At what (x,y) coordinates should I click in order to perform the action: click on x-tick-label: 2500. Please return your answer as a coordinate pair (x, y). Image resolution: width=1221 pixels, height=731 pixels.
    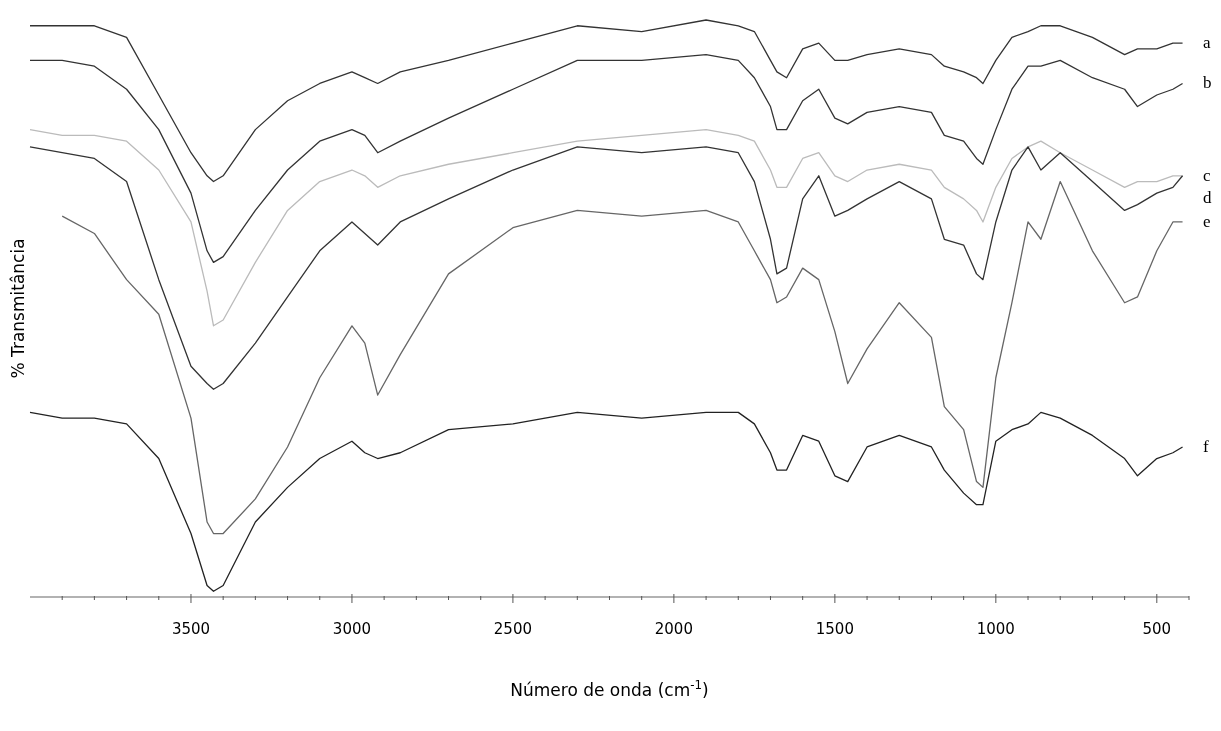
    Looking at the image, I should click on (513, 629).